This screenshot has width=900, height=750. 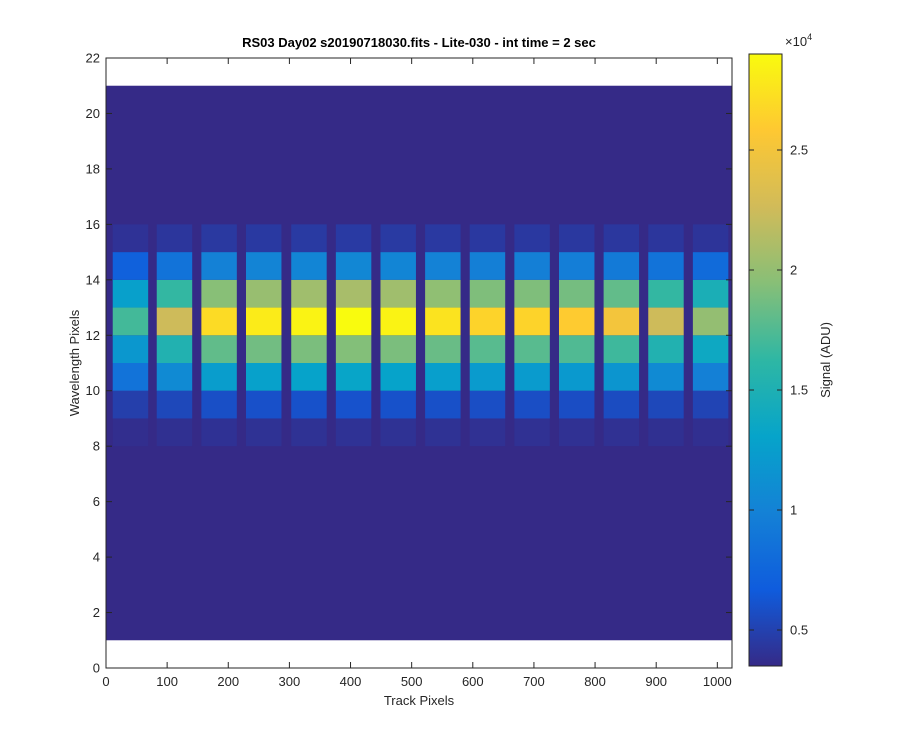 I want to click on y-tick-label: 0, so click(x=96, y=668).